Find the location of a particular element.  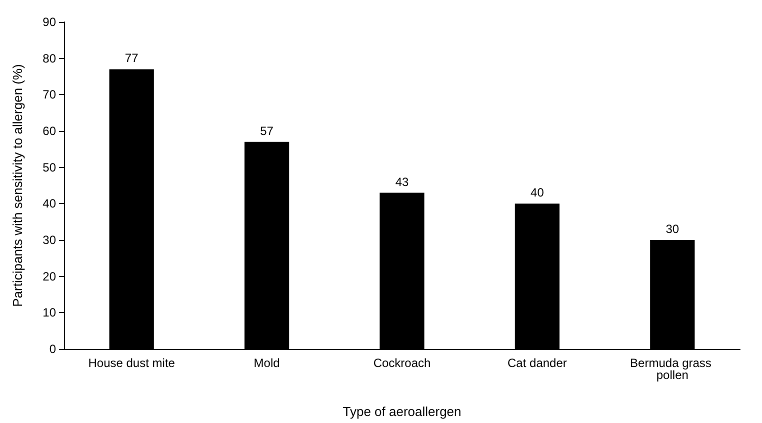

y-tick-label: 10 is located at coordinates (49, 313).